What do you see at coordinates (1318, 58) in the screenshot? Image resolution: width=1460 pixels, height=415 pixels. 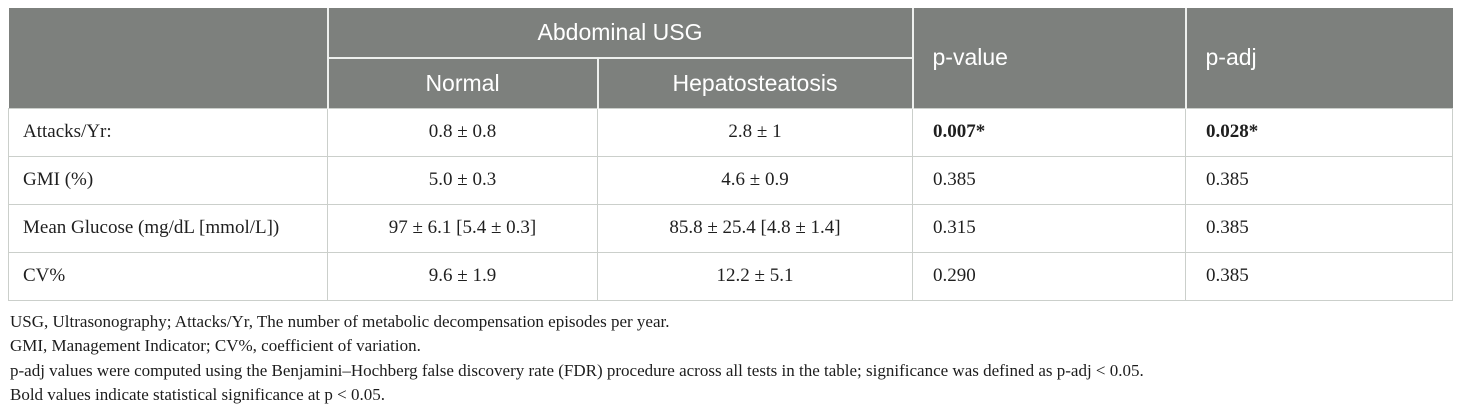 I see `column-header-p-adj: p-adj` at bounding box center [1318, 58].